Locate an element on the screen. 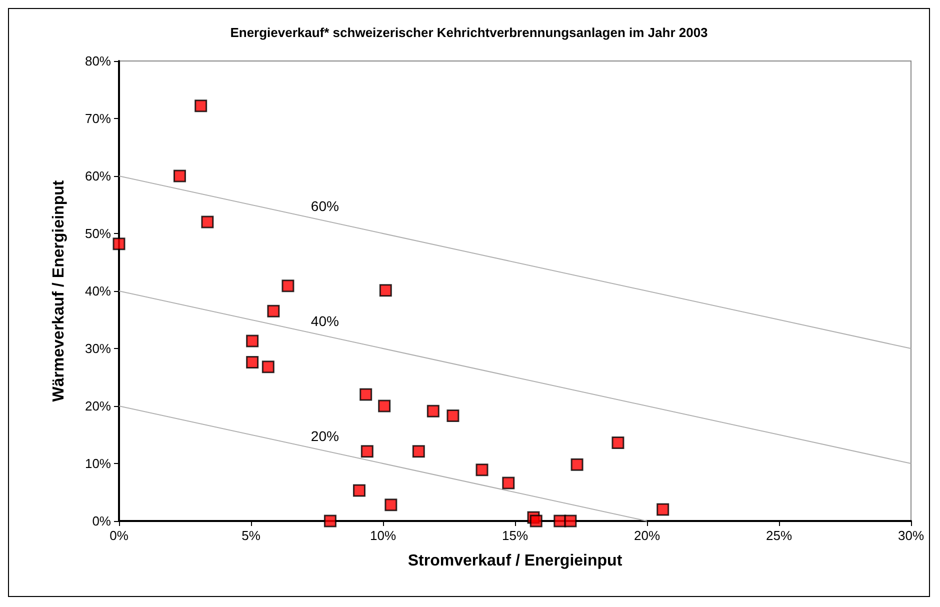  y-tick-label: 70% is located at coordinates (98, 118).